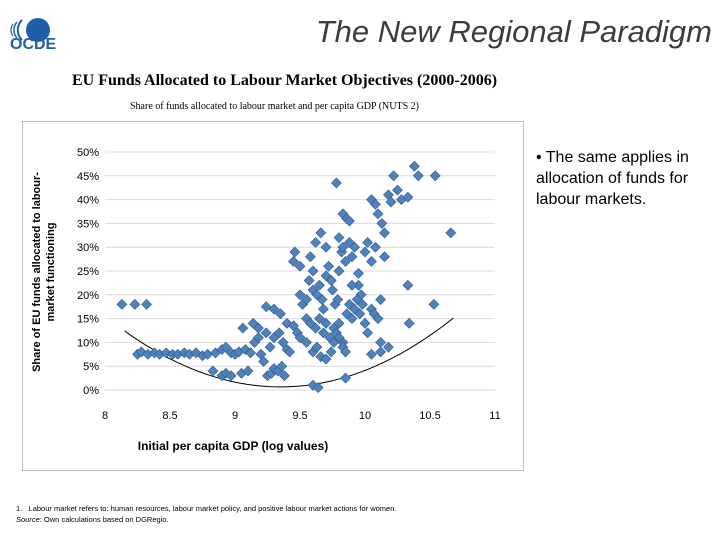 The height and width of the screenshot is (540, 720). Describe the element at coordinates (88, 272) in the screenshot. I see `y-tick-labels: 0% 5% 10% 15% 20% 25% 30% 35% 40% 45% 50%` at that location.